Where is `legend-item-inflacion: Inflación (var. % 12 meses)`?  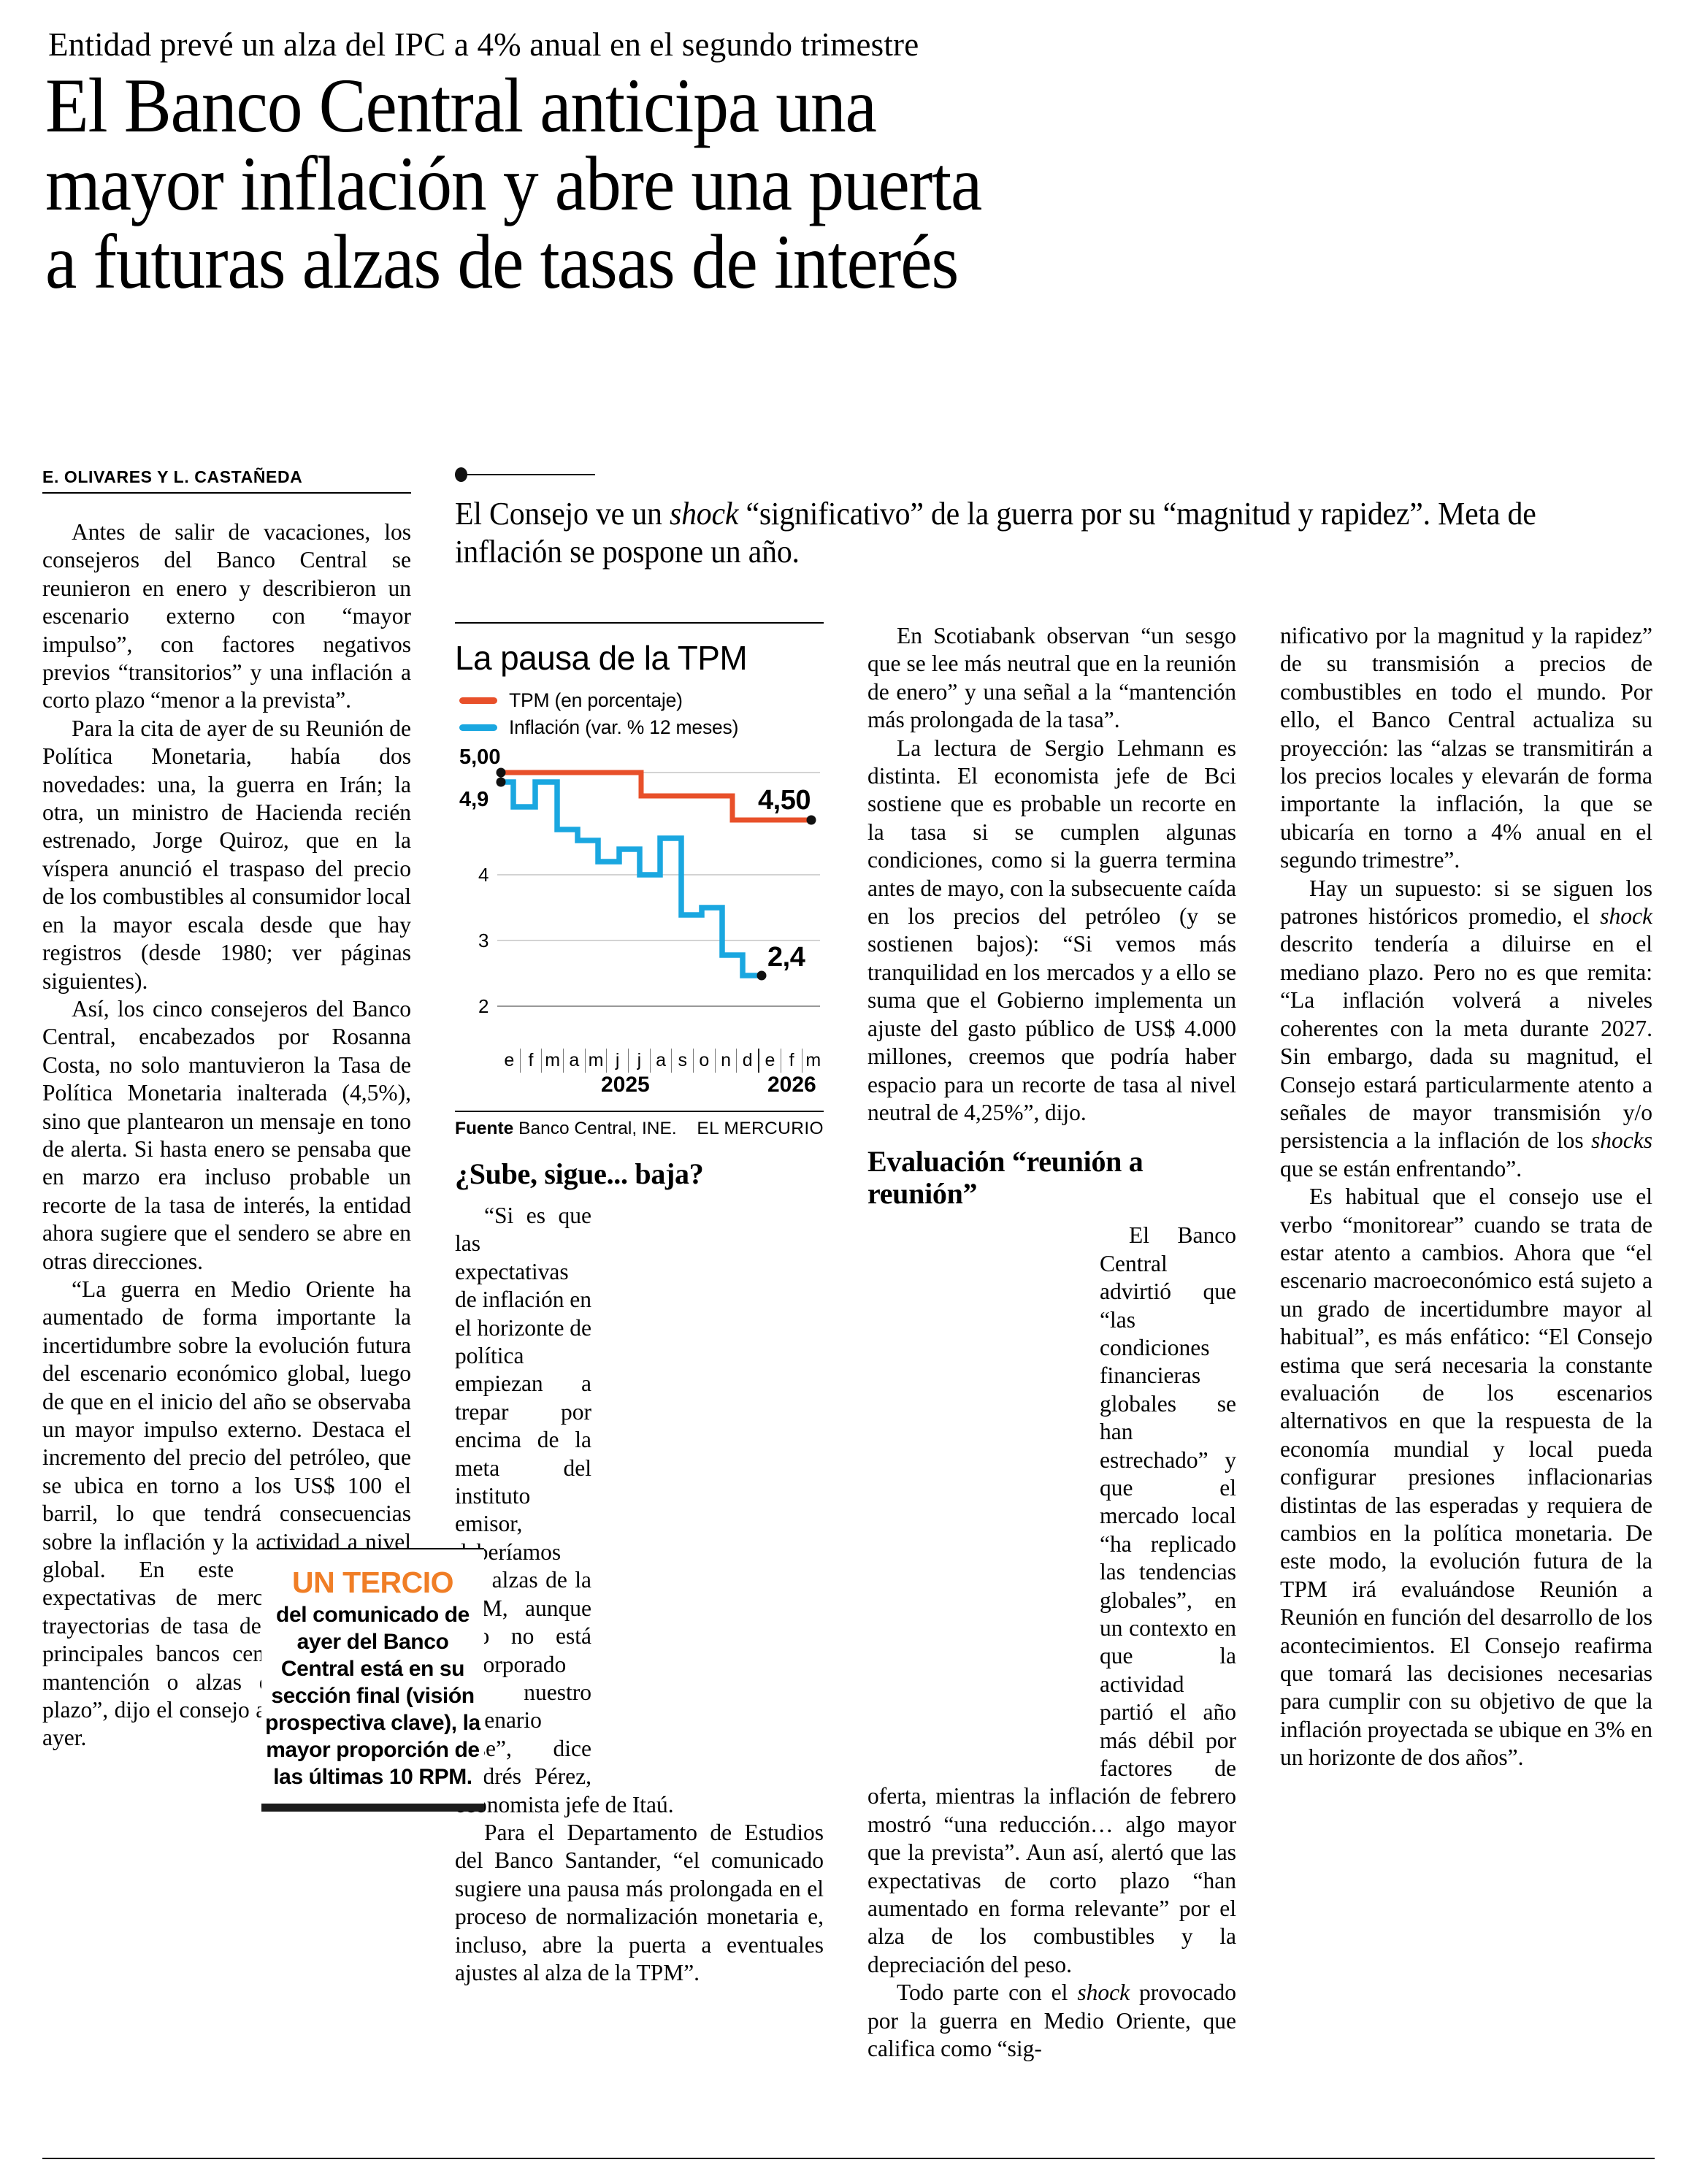
legend-item-inflacion: Inflación (var. % 12 meses) is located at coordinates (641, 727).